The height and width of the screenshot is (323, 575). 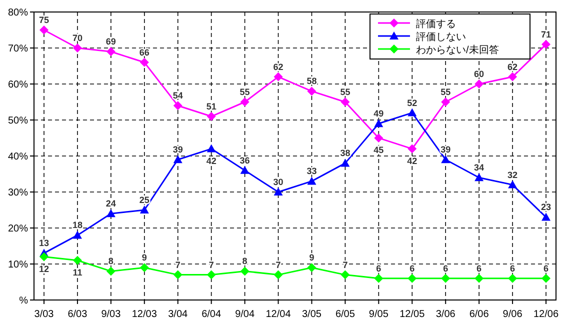 I want to click on legend-label: 評価しない, so click(x=441, y=37).